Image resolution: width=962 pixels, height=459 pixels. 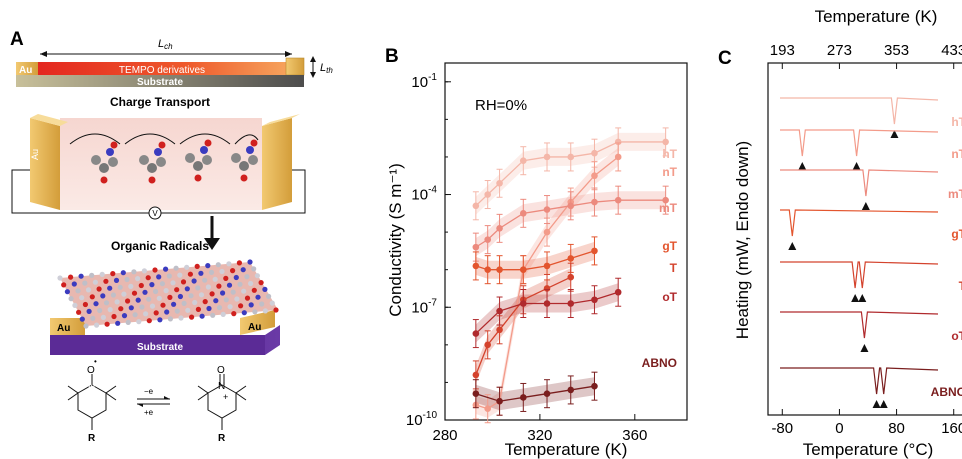 I want to click on transition-marker-hT, so click(x=894, y=134).